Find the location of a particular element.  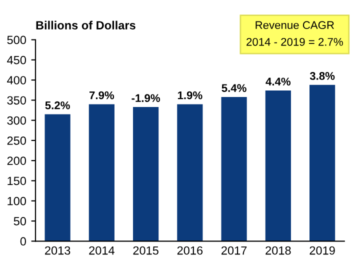

y-tick-label: 250 is located at coordinates (16, 140).